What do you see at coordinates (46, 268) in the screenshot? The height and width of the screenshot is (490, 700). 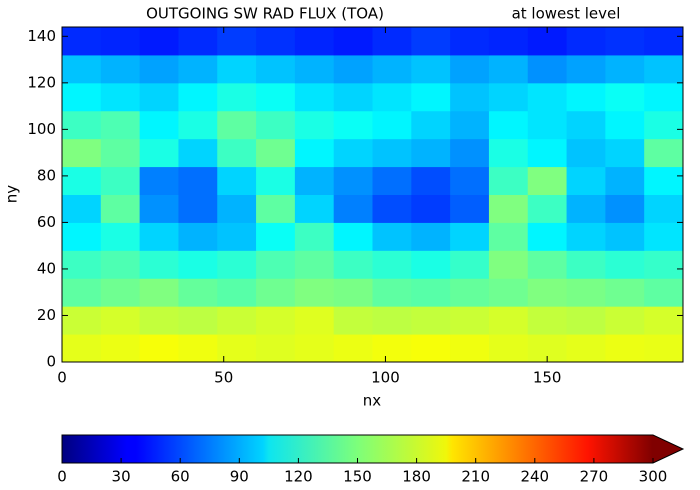 I see `y-tick-label: 40` at bounding box center [46, 268].